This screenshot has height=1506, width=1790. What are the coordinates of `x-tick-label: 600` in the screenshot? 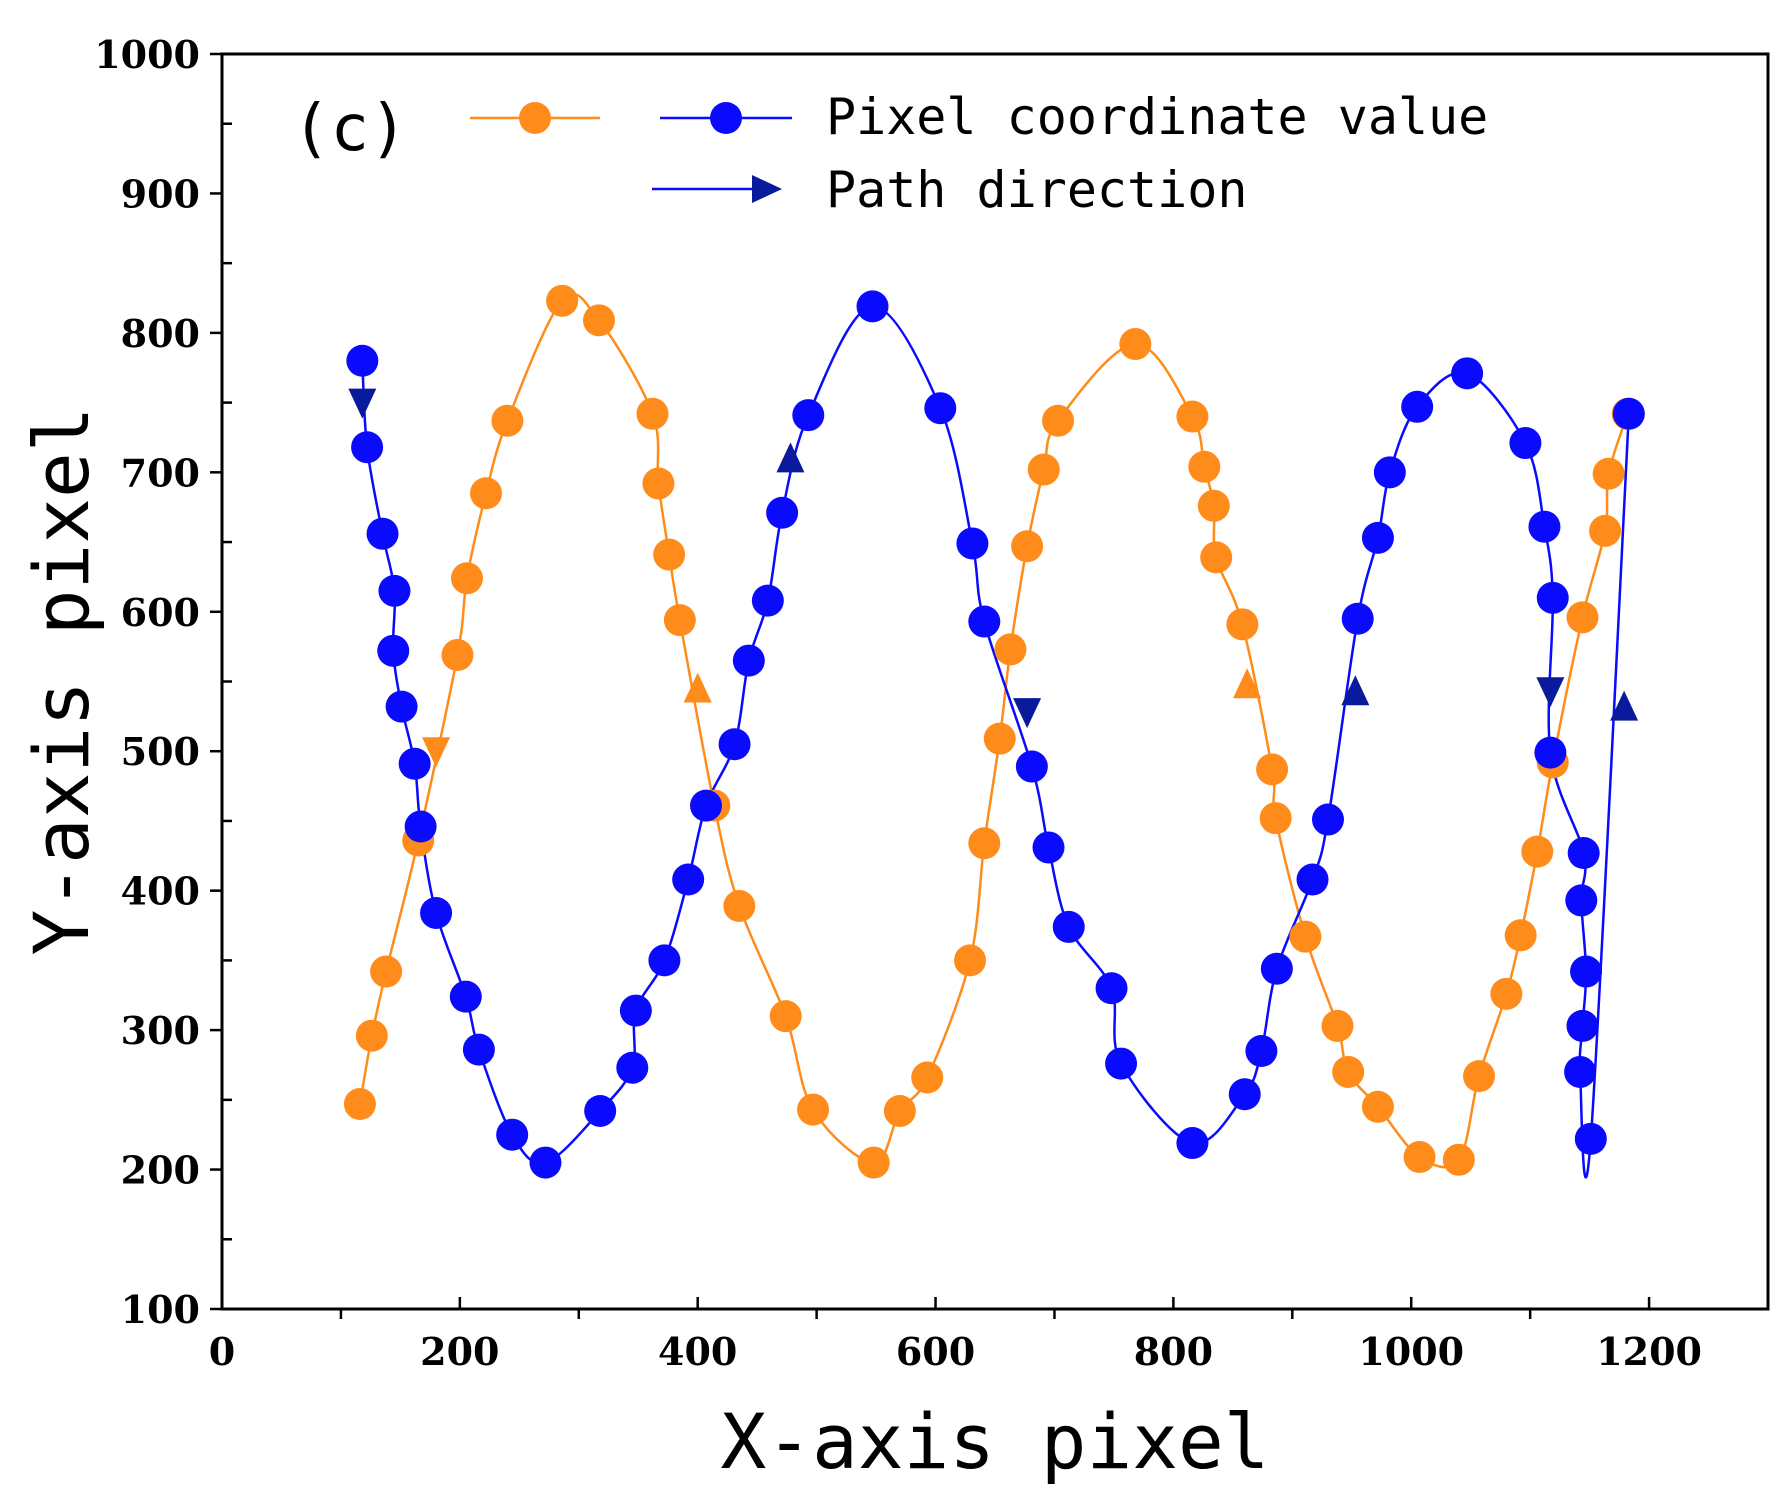 It's located at (935, 1351).